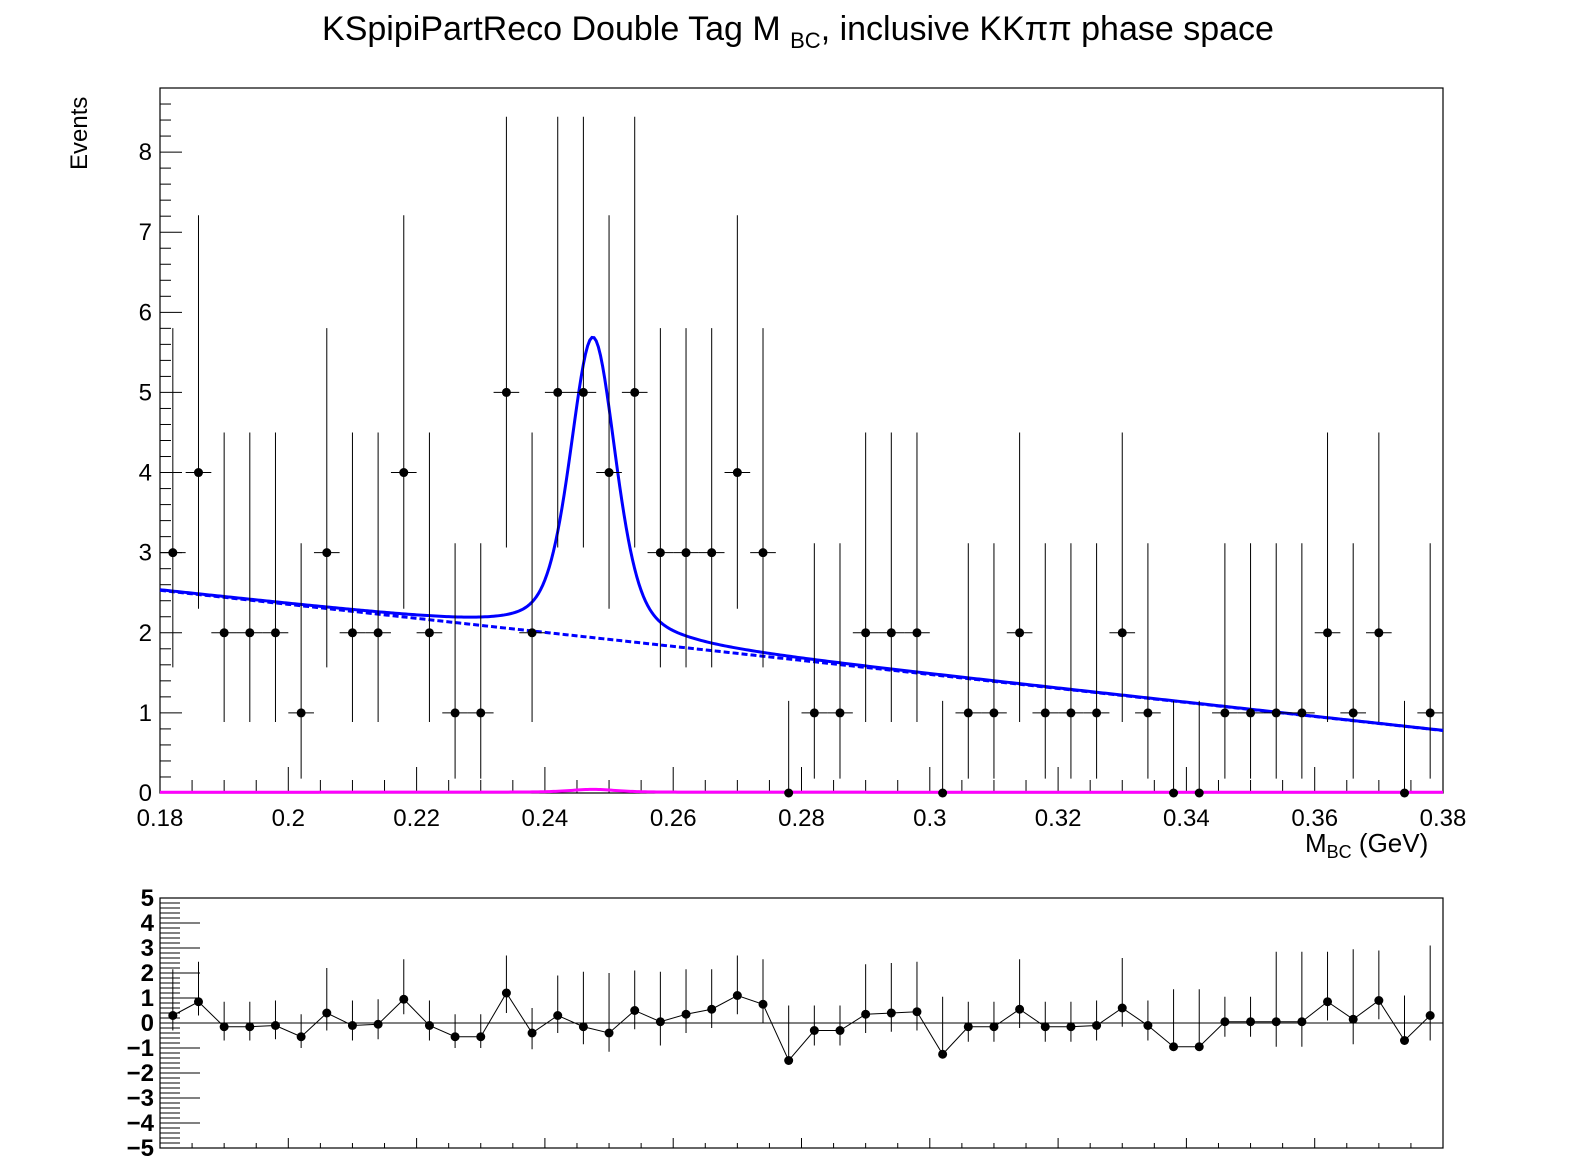 The image size is (1596, 1172). What do you see at coordinates (160, 818) in the screenshot?
I see `x-tick-label: 0.18` at bounding box center [160, 818].